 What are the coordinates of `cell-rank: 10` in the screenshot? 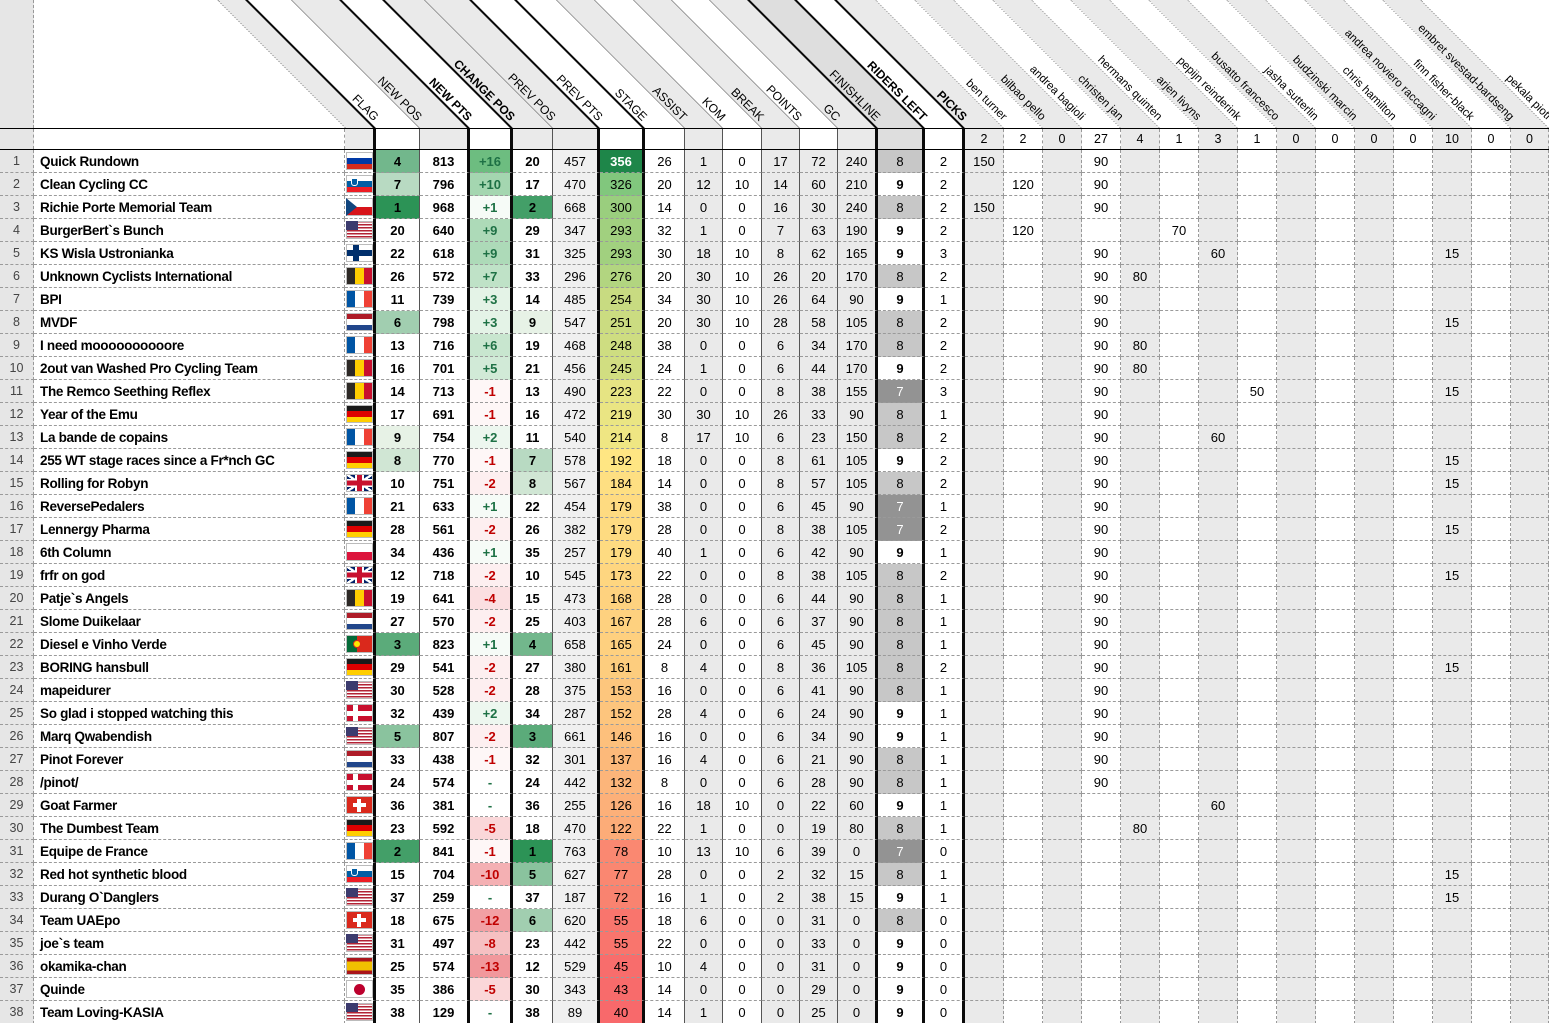 It's located at (17, 368).